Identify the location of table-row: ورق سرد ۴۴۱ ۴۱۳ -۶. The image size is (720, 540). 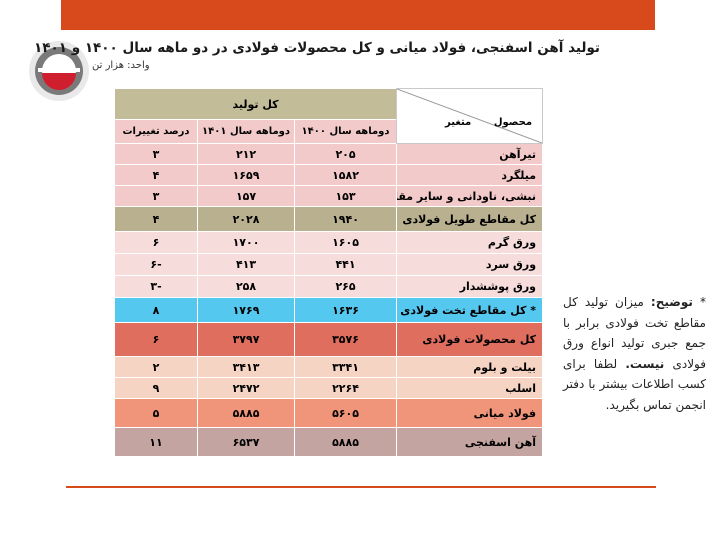
(328, 264).